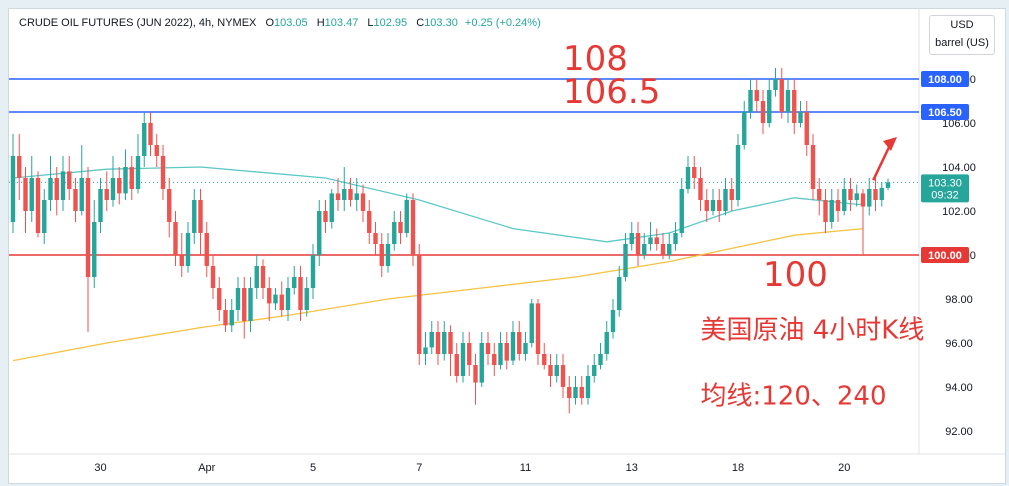  What do you see at coordinates (437, 204) in the screenshot?
I see `ma120-line` at bounding box center [437, 204].